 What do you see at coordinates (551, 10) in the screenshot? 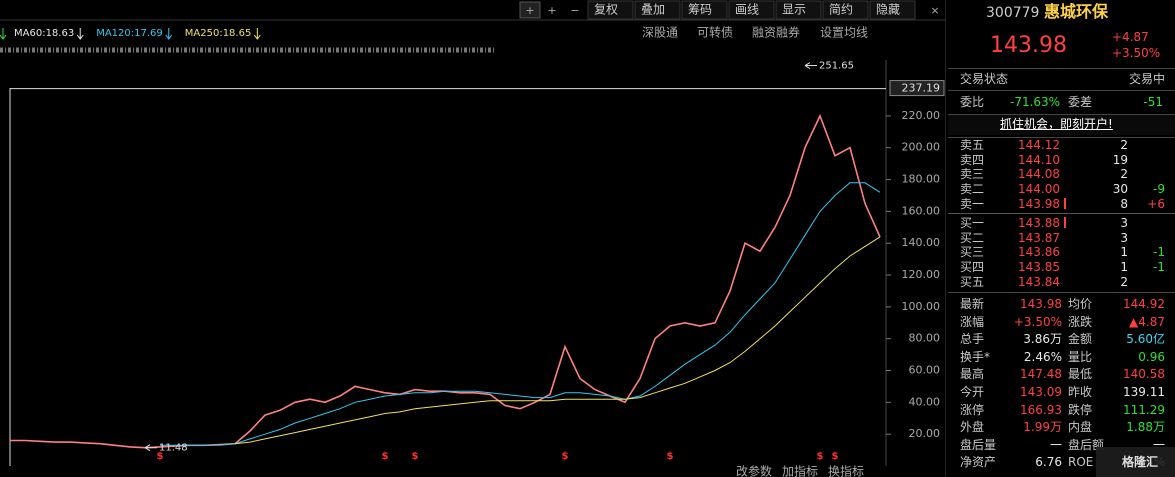
I see `plus-button: +` at bounding box center [551, 10].